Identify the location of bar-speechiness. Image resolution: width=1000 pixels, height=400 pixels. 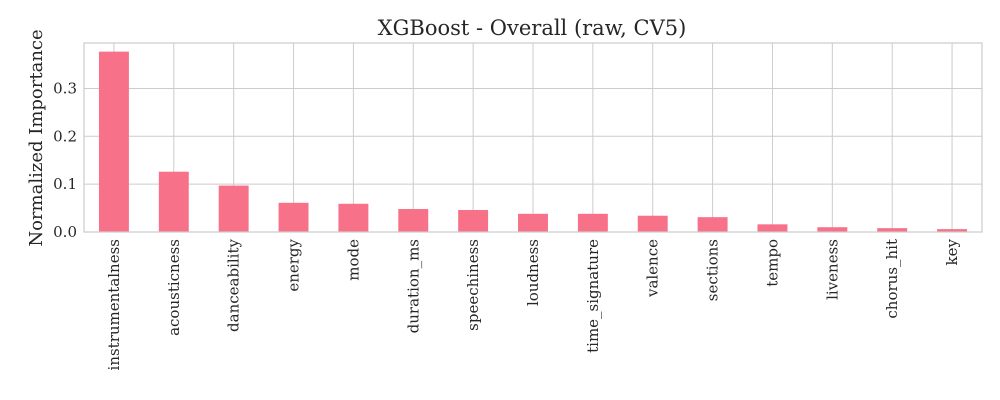
(473, 220).